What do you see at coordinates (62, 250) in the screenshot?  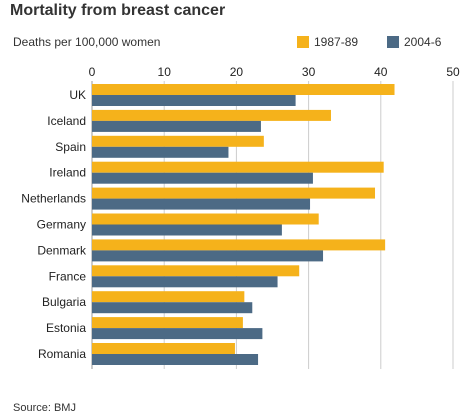 I see `category-label-6: Denmark` at bounding box center [62, 250].